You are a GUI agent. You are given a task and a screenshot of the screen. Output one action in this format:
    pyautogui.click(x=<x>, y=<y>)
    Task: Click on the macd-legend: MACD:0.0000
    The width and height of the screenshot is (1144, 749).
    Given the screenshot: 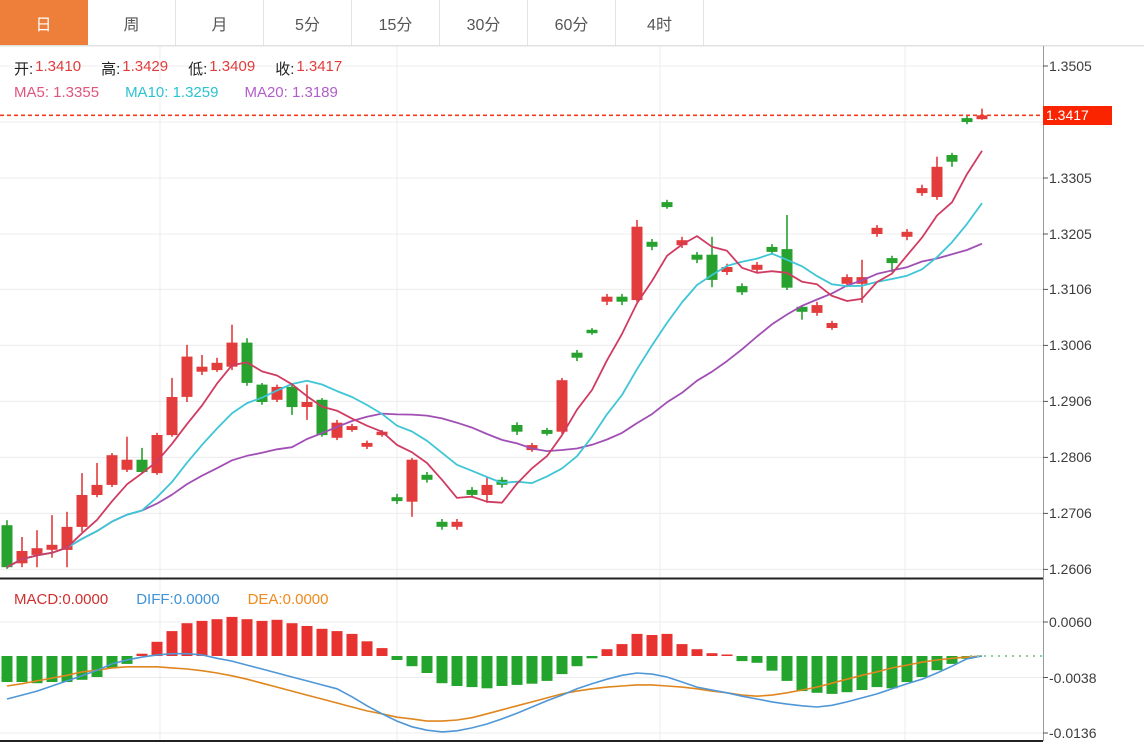 What is the action you would take?
    pyautogui.click(x=61, y=599)
    